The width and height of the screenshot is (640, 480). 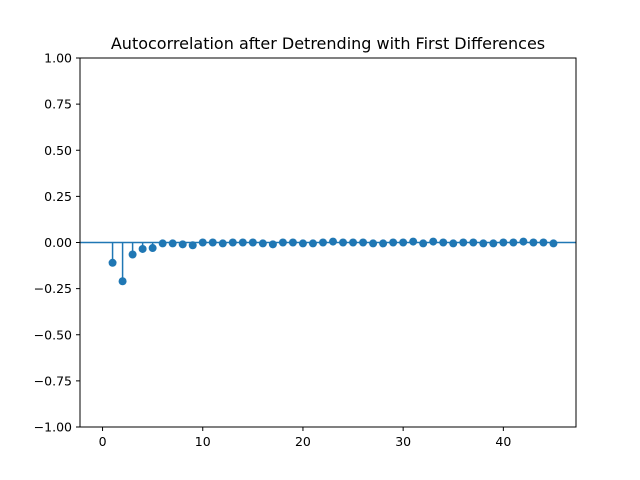 What do you see at coordinates (303, 441) in the screenshot?
I see `x-tick-label-20: 20` at bounding box center [303, 441].